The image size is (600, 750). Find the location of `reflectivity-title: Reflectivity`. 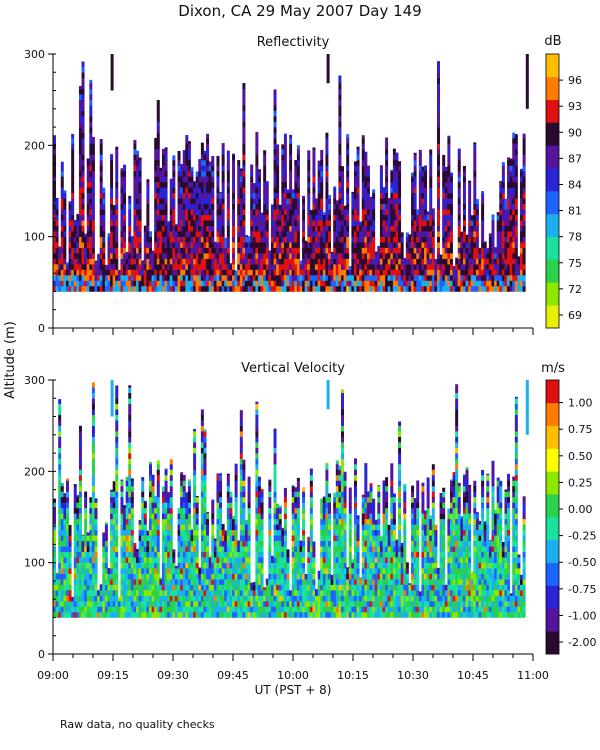

reflectivity-title: Reflectivity is located at coordinates (293, 42).